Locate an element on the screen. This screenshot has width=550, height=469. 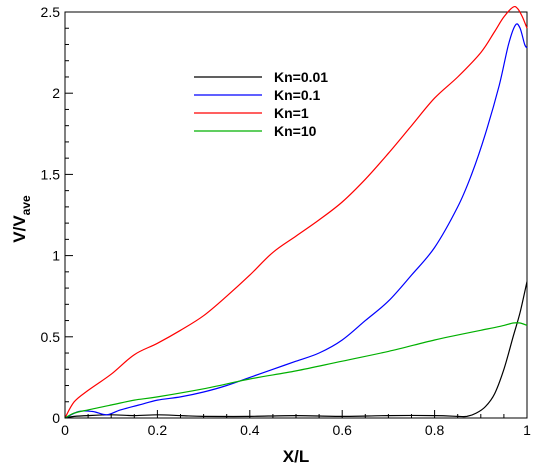
y-axis-title: V/Vave is located at coordinates (21, 219).